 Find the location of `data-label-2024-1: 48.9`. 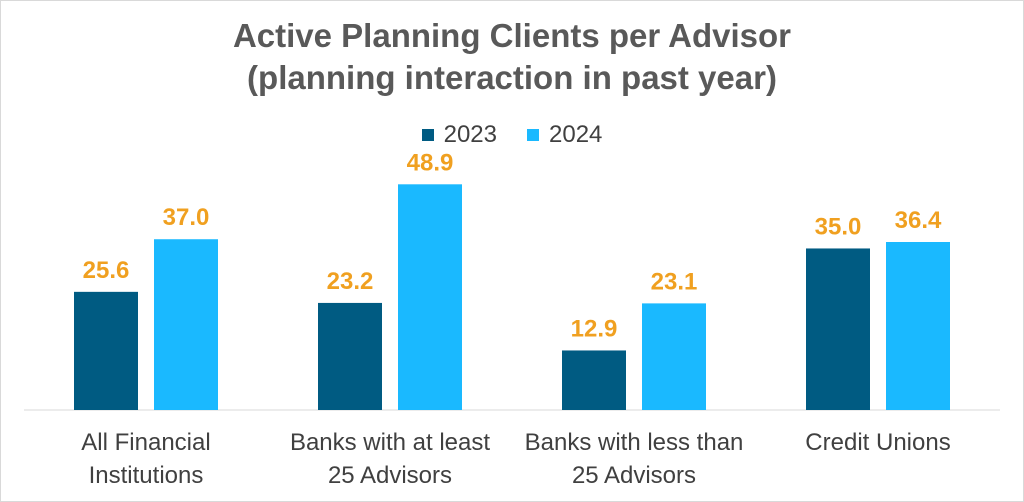

data-label-2024-1: 48.9 is located at coordinates (430, 162).